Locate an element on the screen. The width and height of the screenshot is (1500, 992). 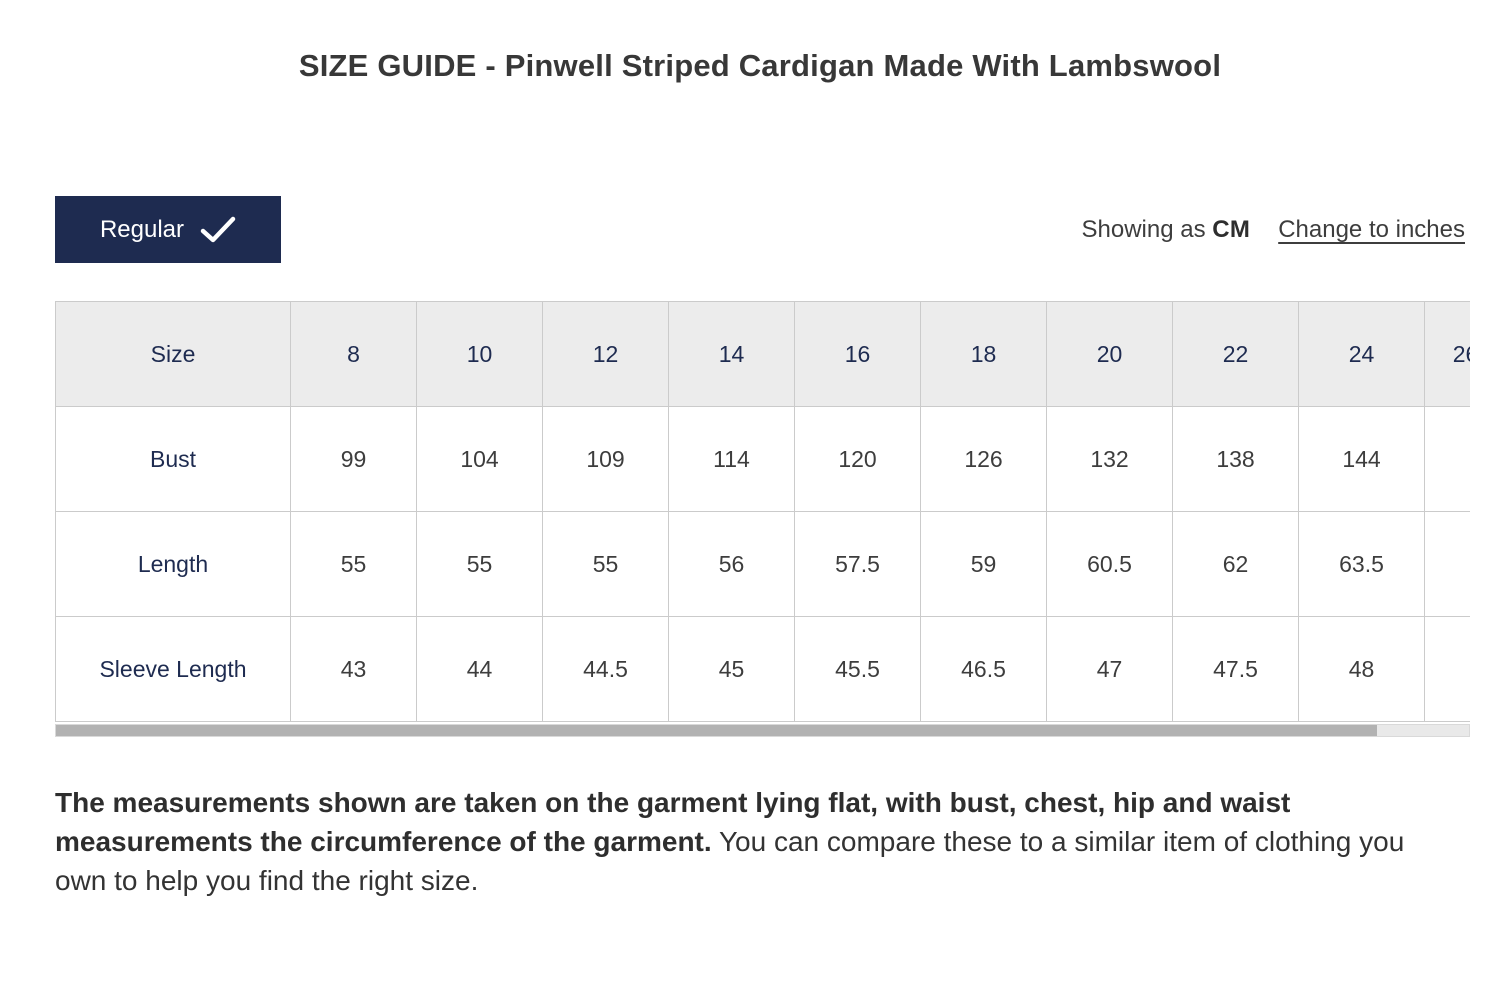
horizontal-scrollbar-track is located at coordinates (762, 730).